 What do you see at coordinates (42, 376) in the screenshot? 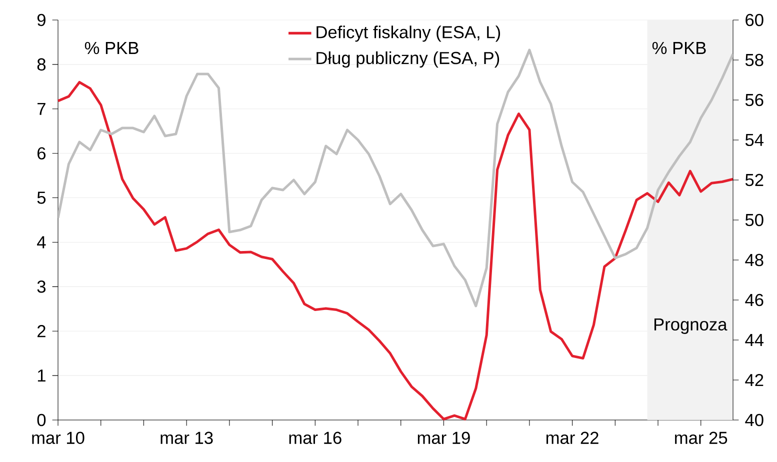
I see `y-tick-label: 1` at bounding box center [42, 376].